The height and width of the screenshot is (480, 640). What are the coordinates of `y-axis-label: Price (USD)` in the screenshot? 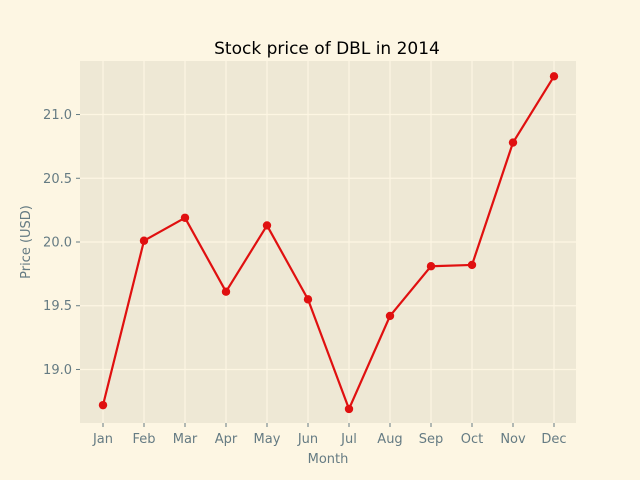 It's located at (26, 242).